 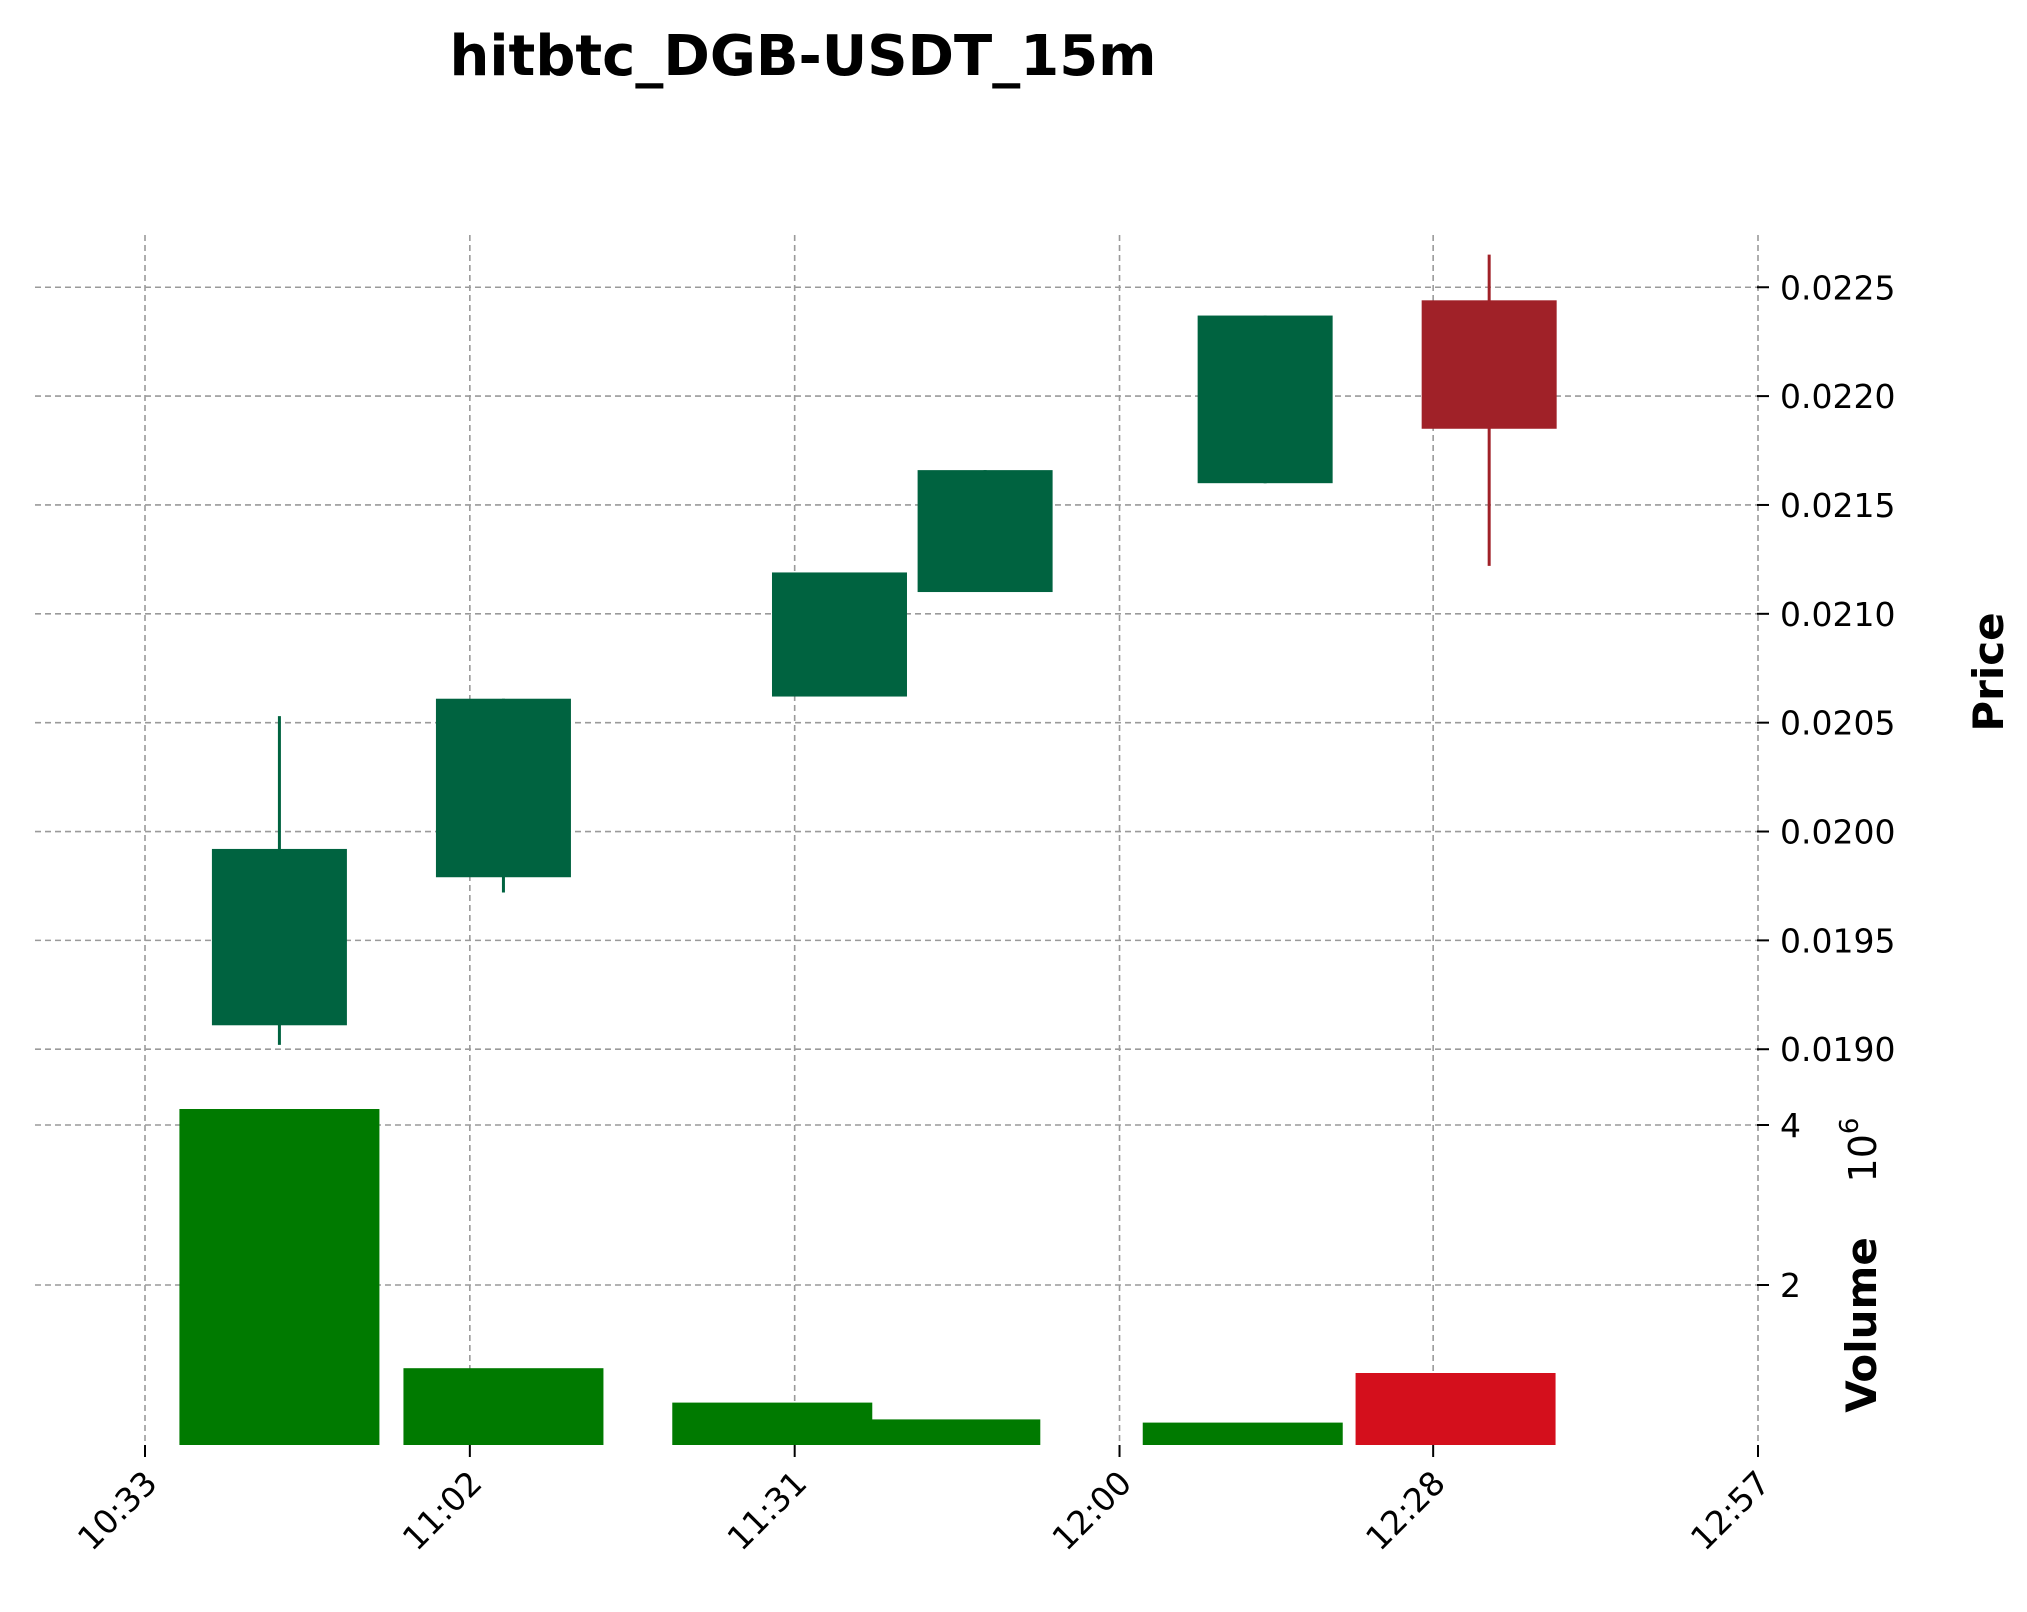 I want to click on price-tick-label: 0.0190, so click(x=1837, y=1049).